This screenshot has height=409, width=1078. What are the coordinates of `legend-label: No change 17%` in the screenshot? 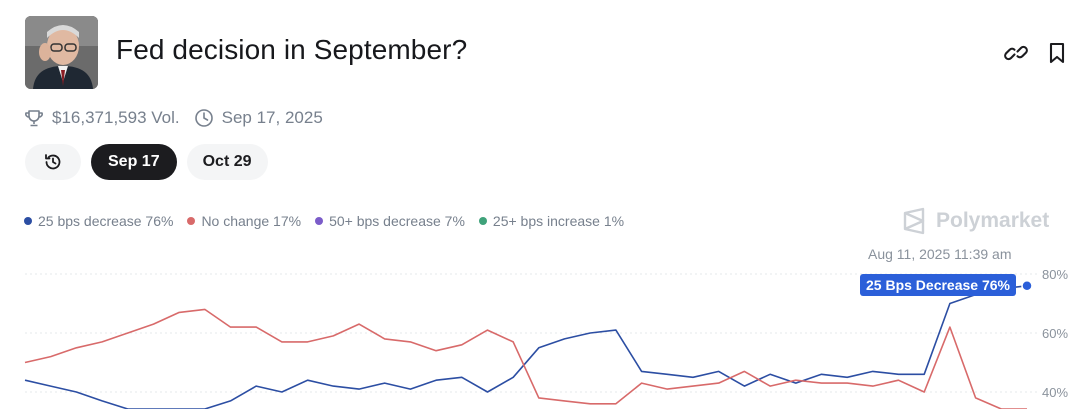 It's located at (251, 221).